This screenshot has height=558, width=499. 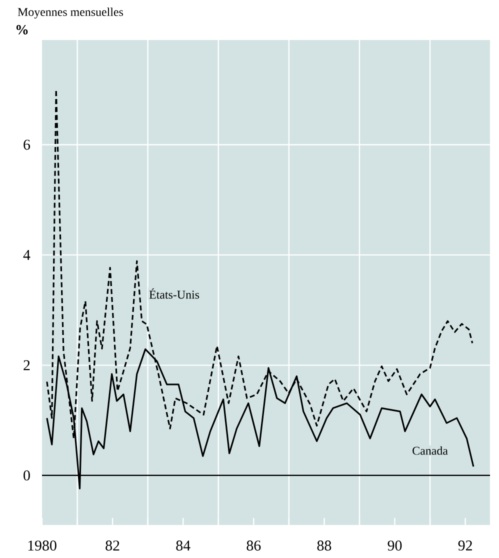 I want to click on y-tick-label: 4, so click(x=26, y=255).